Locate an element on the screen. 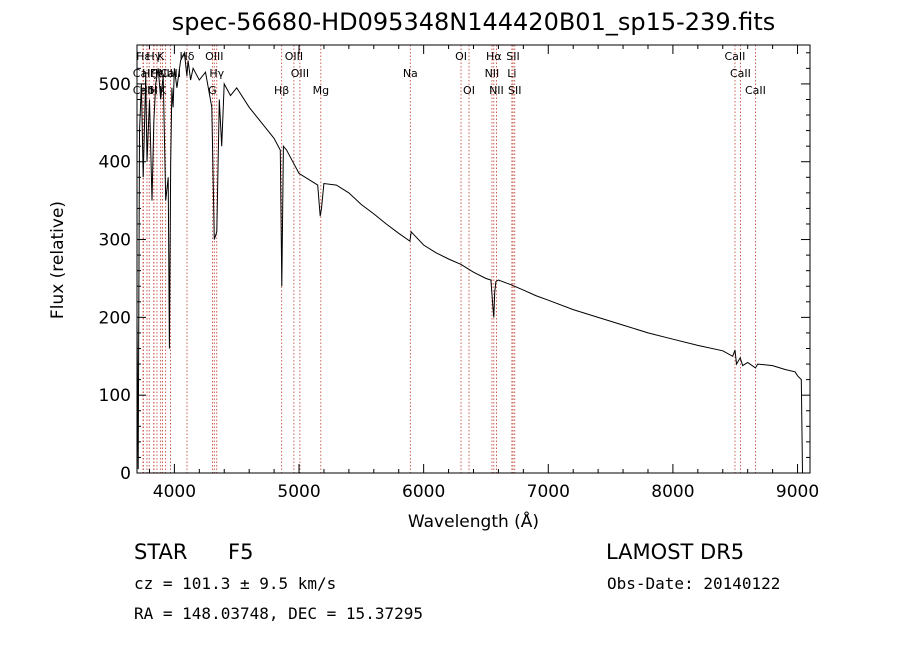 The width and height of the screenshot is (900, 649). line-marker-label-30: CaII is located at coordinates (740, 73).